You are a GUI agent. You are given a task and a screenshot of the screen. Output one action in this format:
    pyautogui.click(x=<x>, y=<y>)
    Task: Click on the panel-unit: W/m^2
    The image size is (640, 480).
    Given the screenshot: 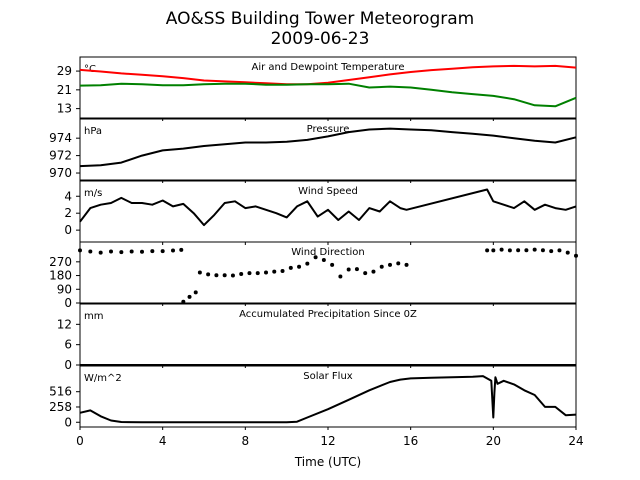 What is the action you would take?
    pyautogui.click(x=103, y=378)
    